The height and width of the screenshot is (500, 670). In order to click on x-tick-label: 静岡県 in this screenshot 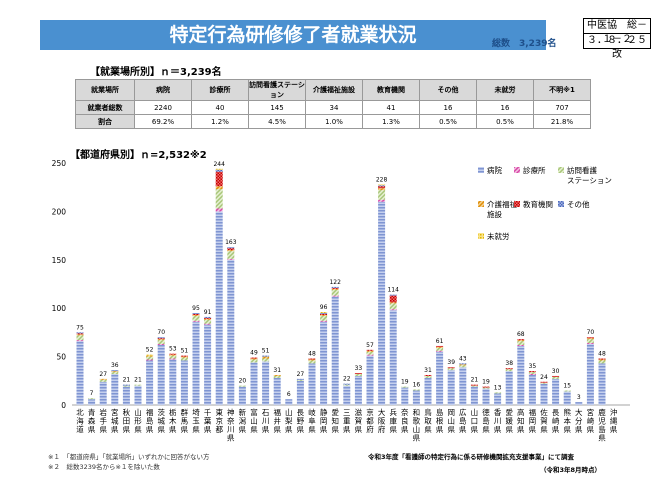, I will do `click(324, 420)`.